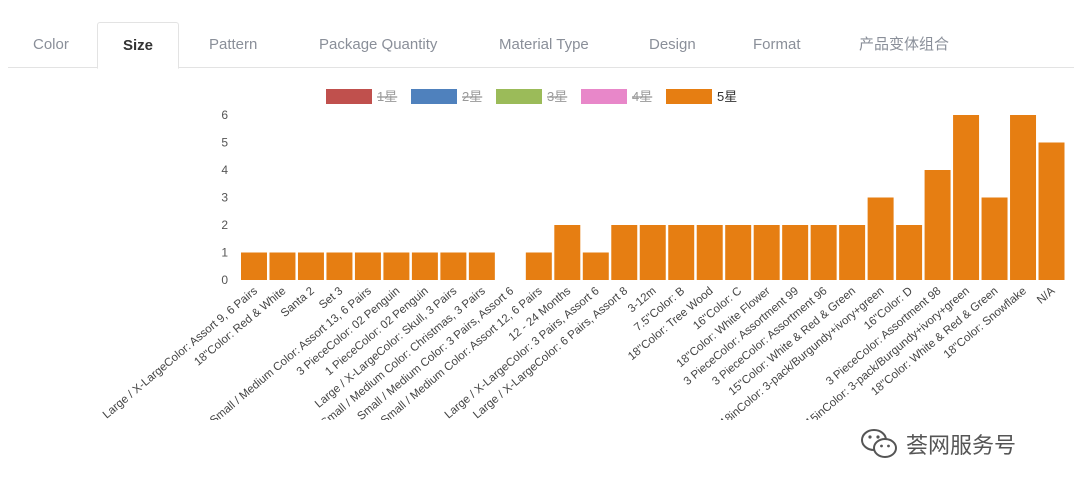  What do you see at coordinates (472, 96) in the screenshot?
I see `legend-label: 2星` at bounding box center [472, 96].